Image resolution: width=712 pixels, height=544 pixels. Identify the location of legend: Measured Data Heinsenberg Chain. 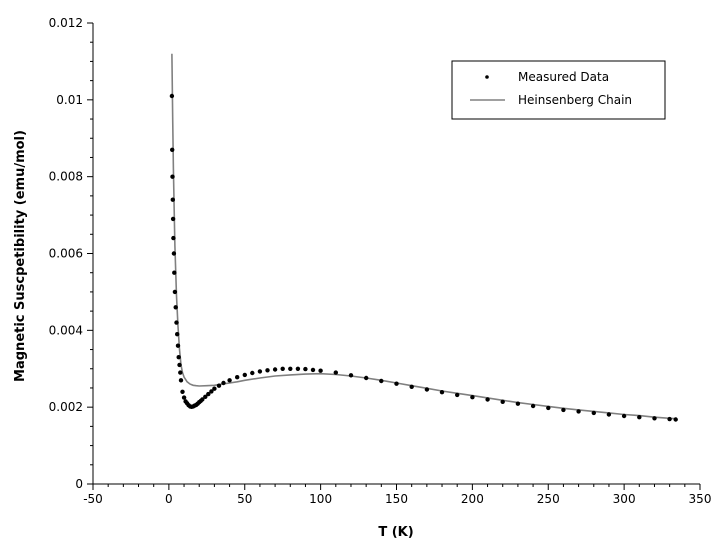
(558, 90).